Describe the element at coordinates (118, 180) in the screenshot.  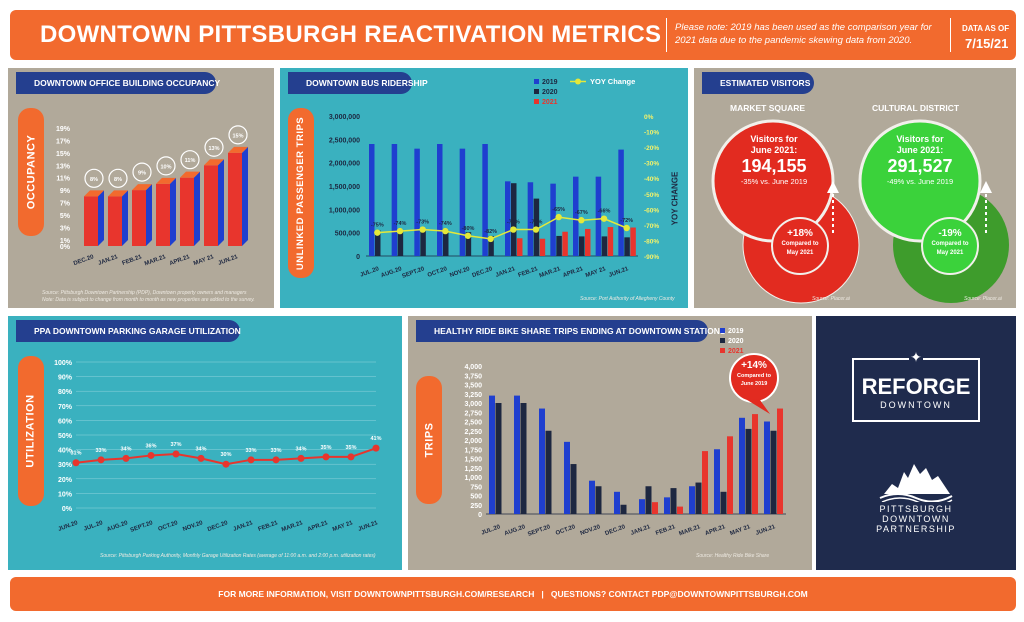
I see `office-data-label: 8%` at that location.